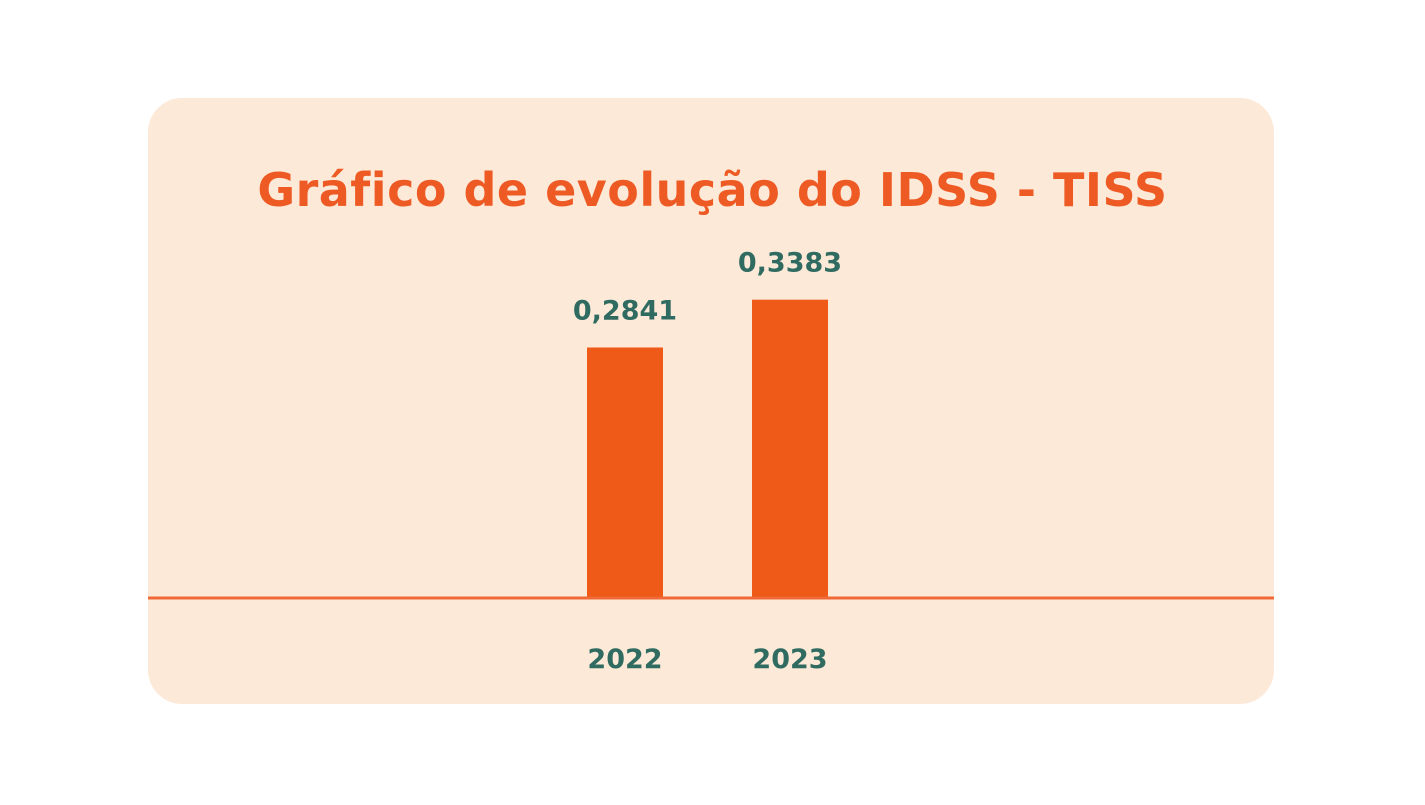 This screenshot has height=805, width=1425. What do you see at coordinates (625, 472) in the screenshot?
I see `bar-2022` at bounding box center [625, 472].